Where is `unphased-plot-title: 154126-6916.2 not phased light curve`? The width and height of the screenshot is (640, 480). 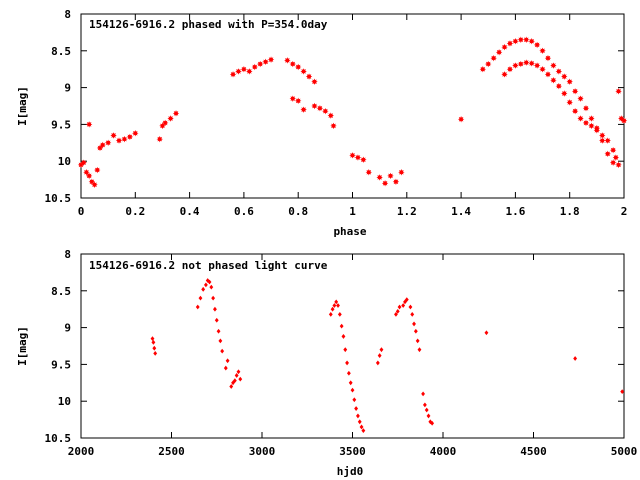 unphased-plot-title: 154126-6916.2 not phased light curve is located at coordinates (208, 265).